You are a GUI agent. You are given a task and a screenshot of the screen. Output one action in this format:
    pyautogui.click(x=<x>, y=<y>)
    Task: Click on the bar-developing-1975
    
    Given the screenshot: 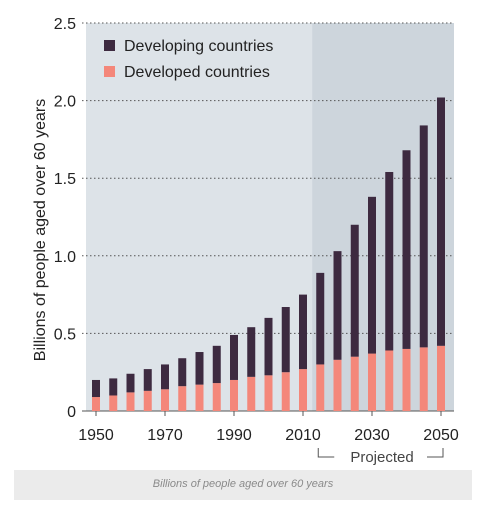 What is the action you would take?
    pyautogui.click(x=182, y=372)
    